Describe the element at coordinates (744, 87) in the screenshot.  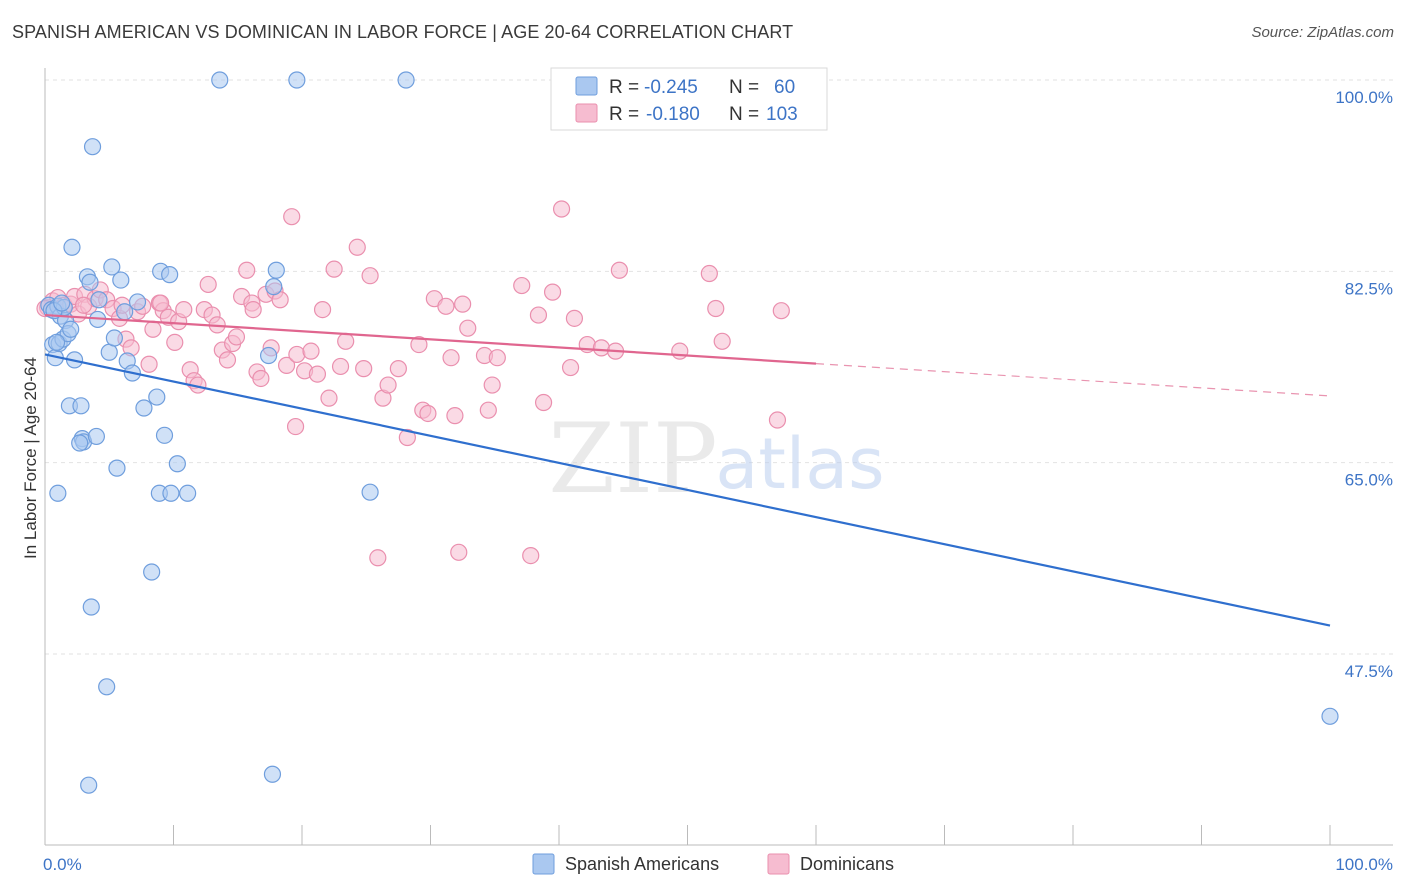
I see `legend-n-label-1: N =` at that location.